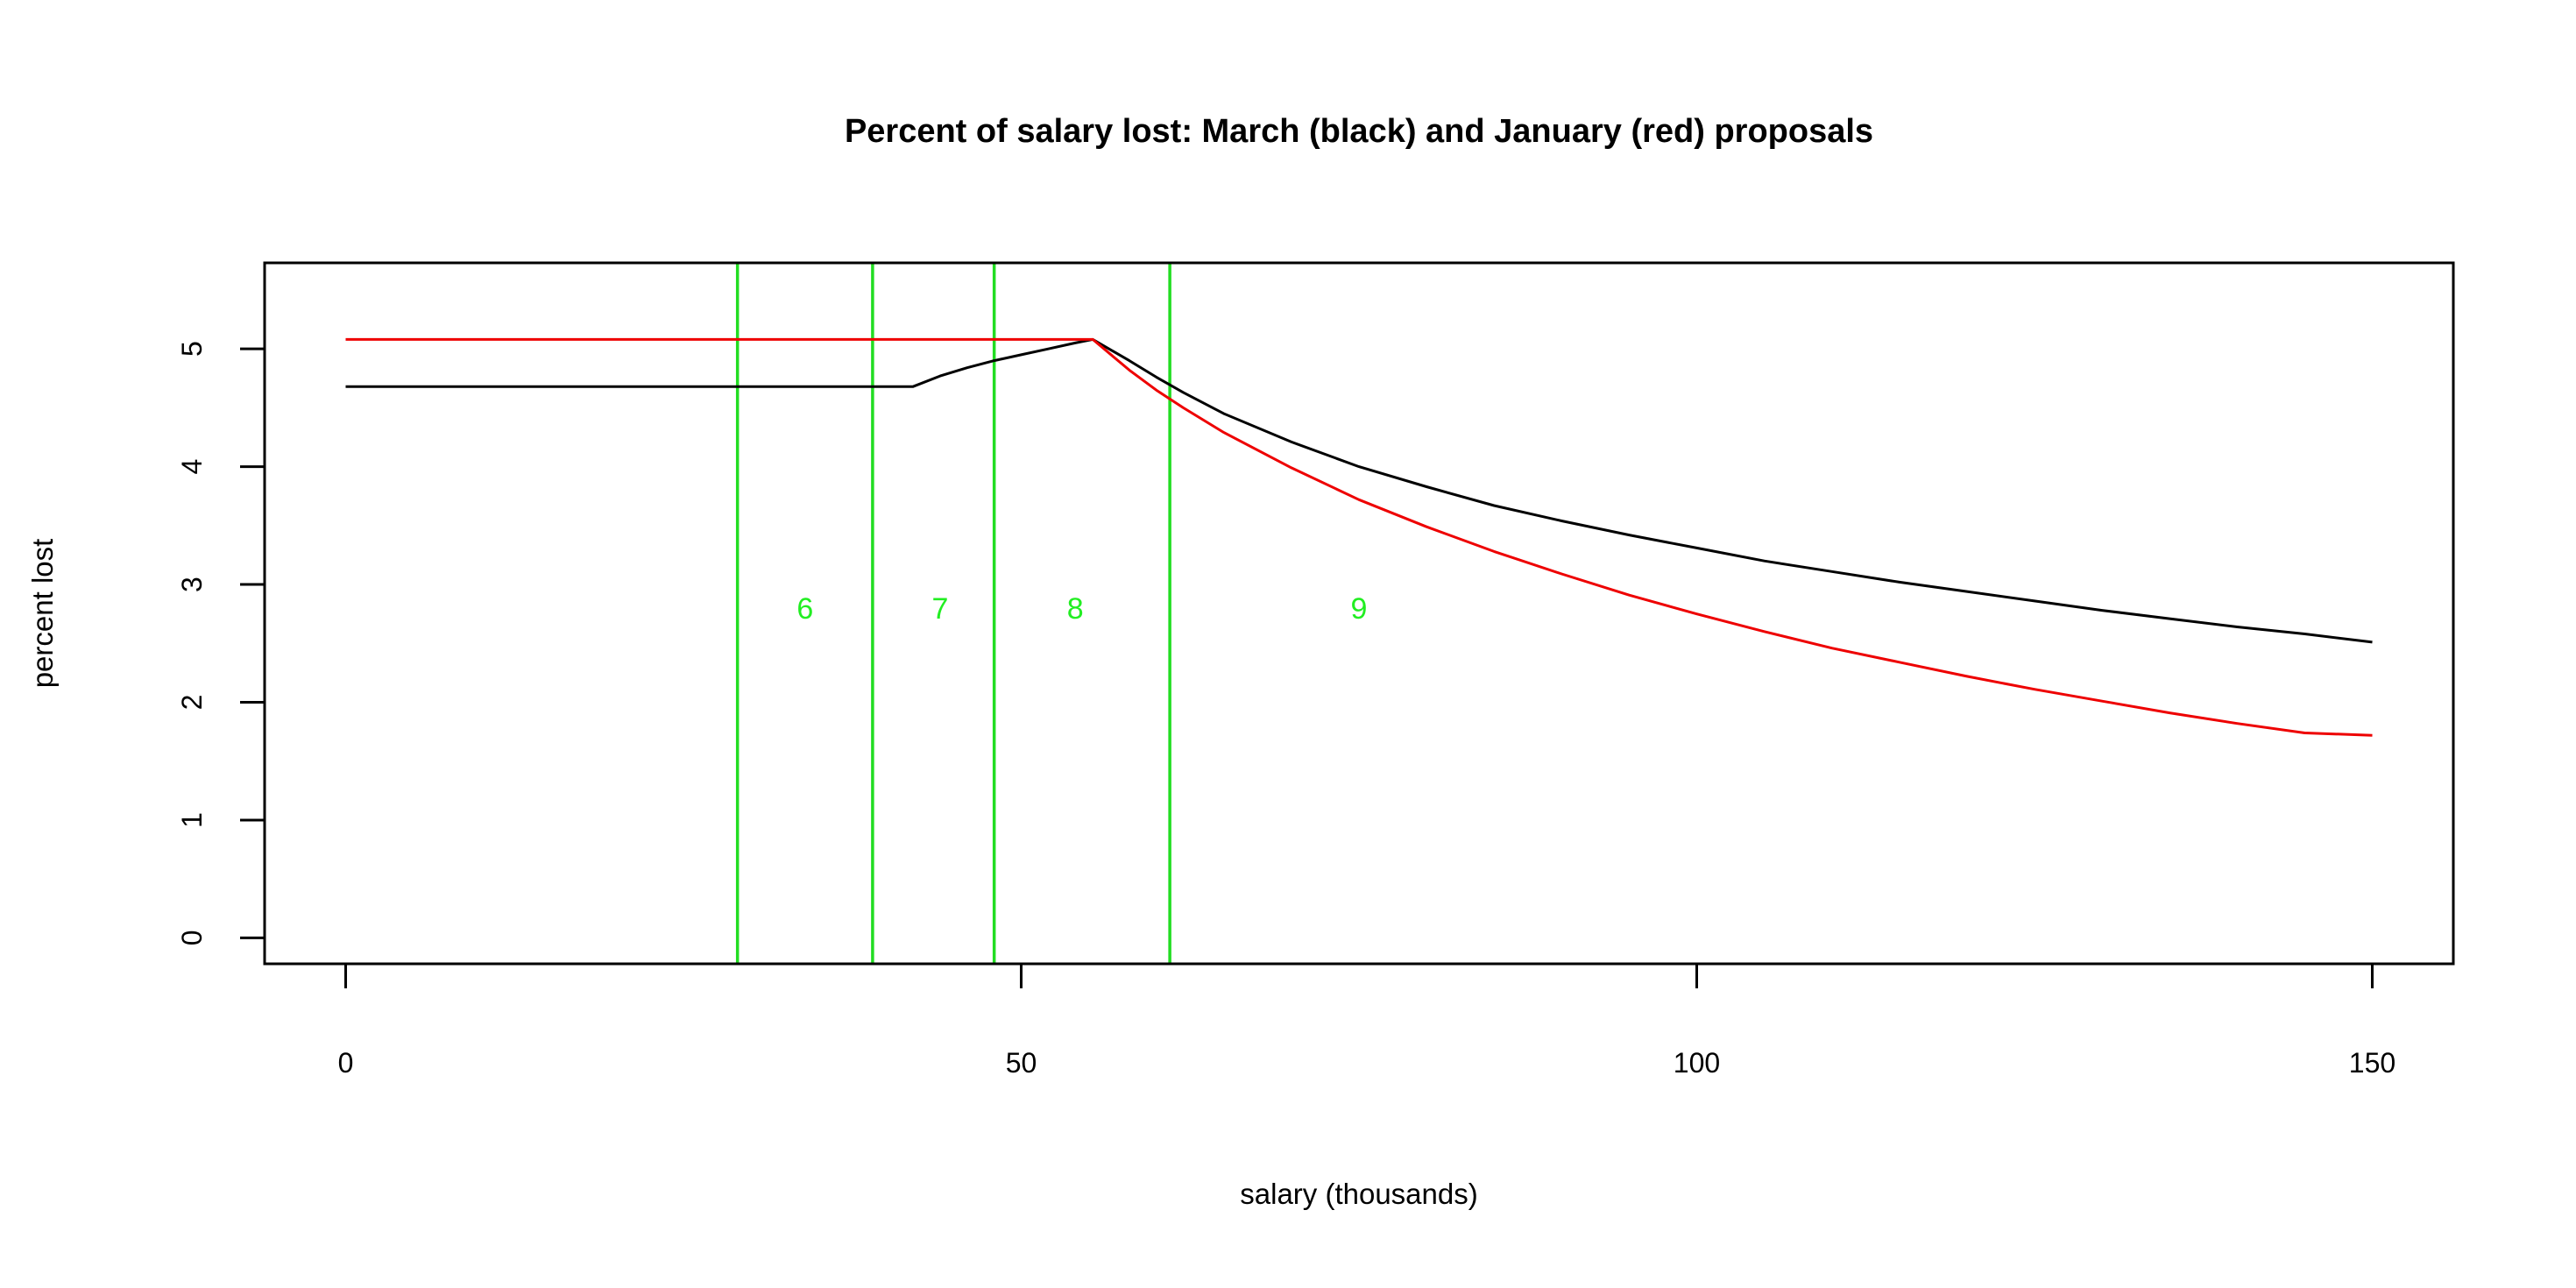 Image resolution: width=2576 pixels, height=1288 pixels. I want to click on y-tick-label-1: 1, so click(192, 820).